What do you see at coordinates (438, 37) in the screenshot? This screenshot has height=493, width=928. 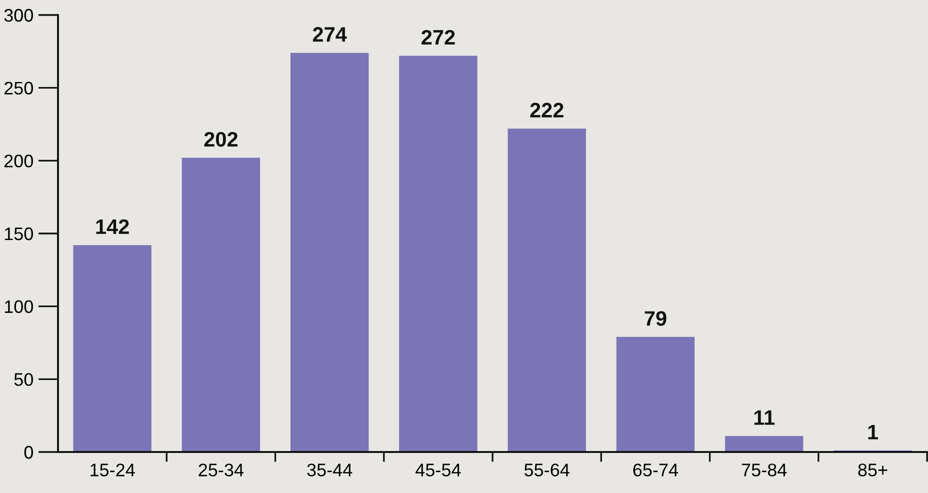 I see `data-label: 272` at bounding box center [438, 37].